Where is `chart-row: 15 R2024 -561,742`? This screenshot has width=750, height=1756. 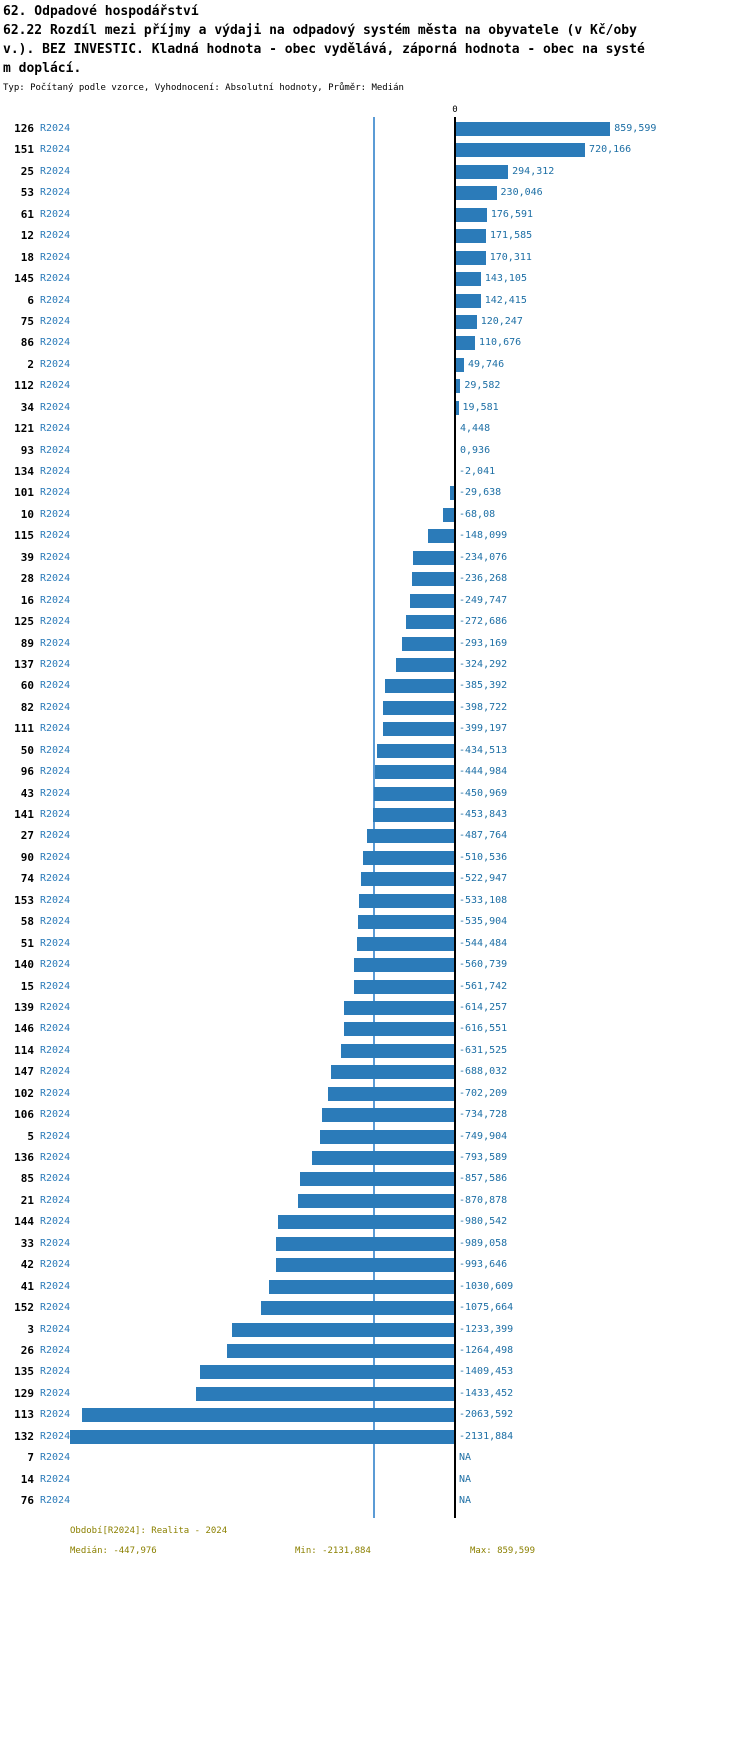 chart-row: 15 R2024 -561,742 is located at coordinates (375, 986).